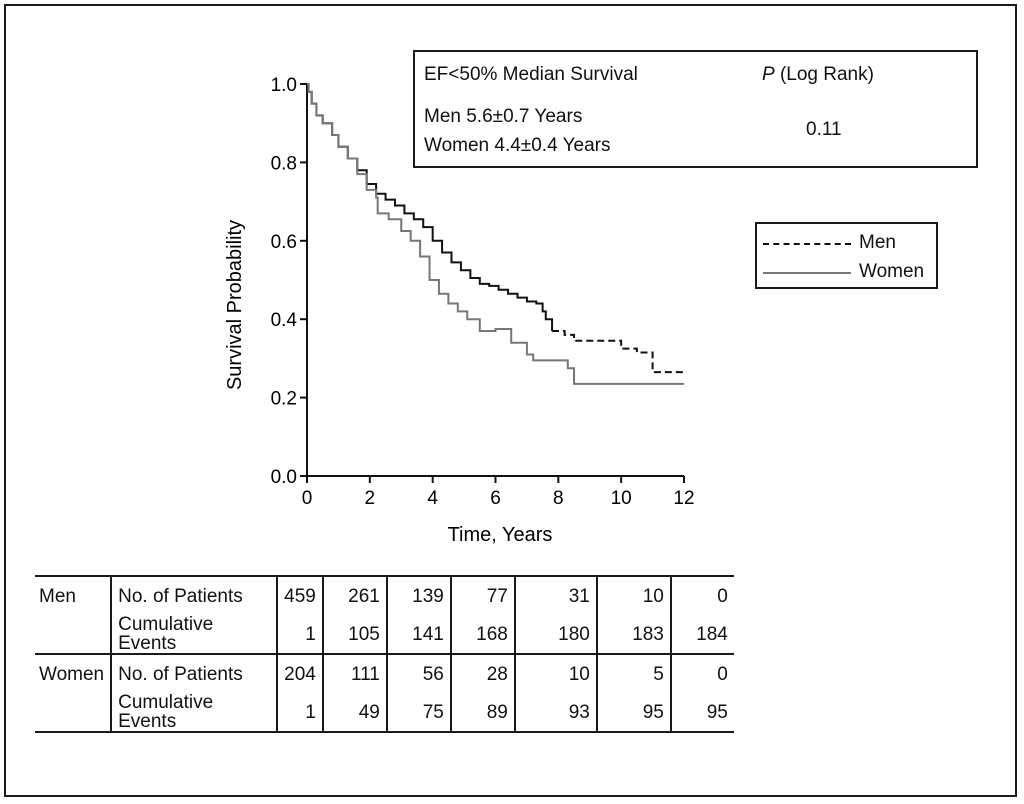  Describe the element at coordinates (419, 635) in the screenshot. I see `table-cell: 141` at that location.